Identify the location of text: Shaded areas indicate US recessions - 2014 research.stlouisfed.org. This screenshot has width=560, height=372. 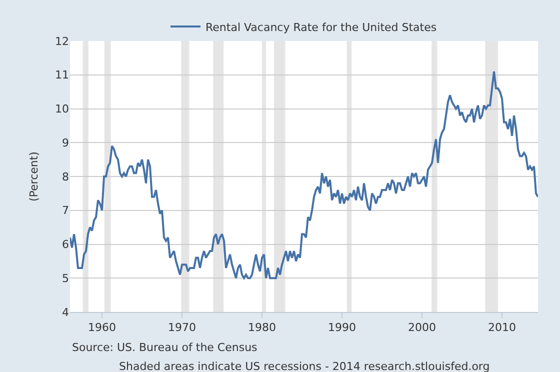
(304, 366).